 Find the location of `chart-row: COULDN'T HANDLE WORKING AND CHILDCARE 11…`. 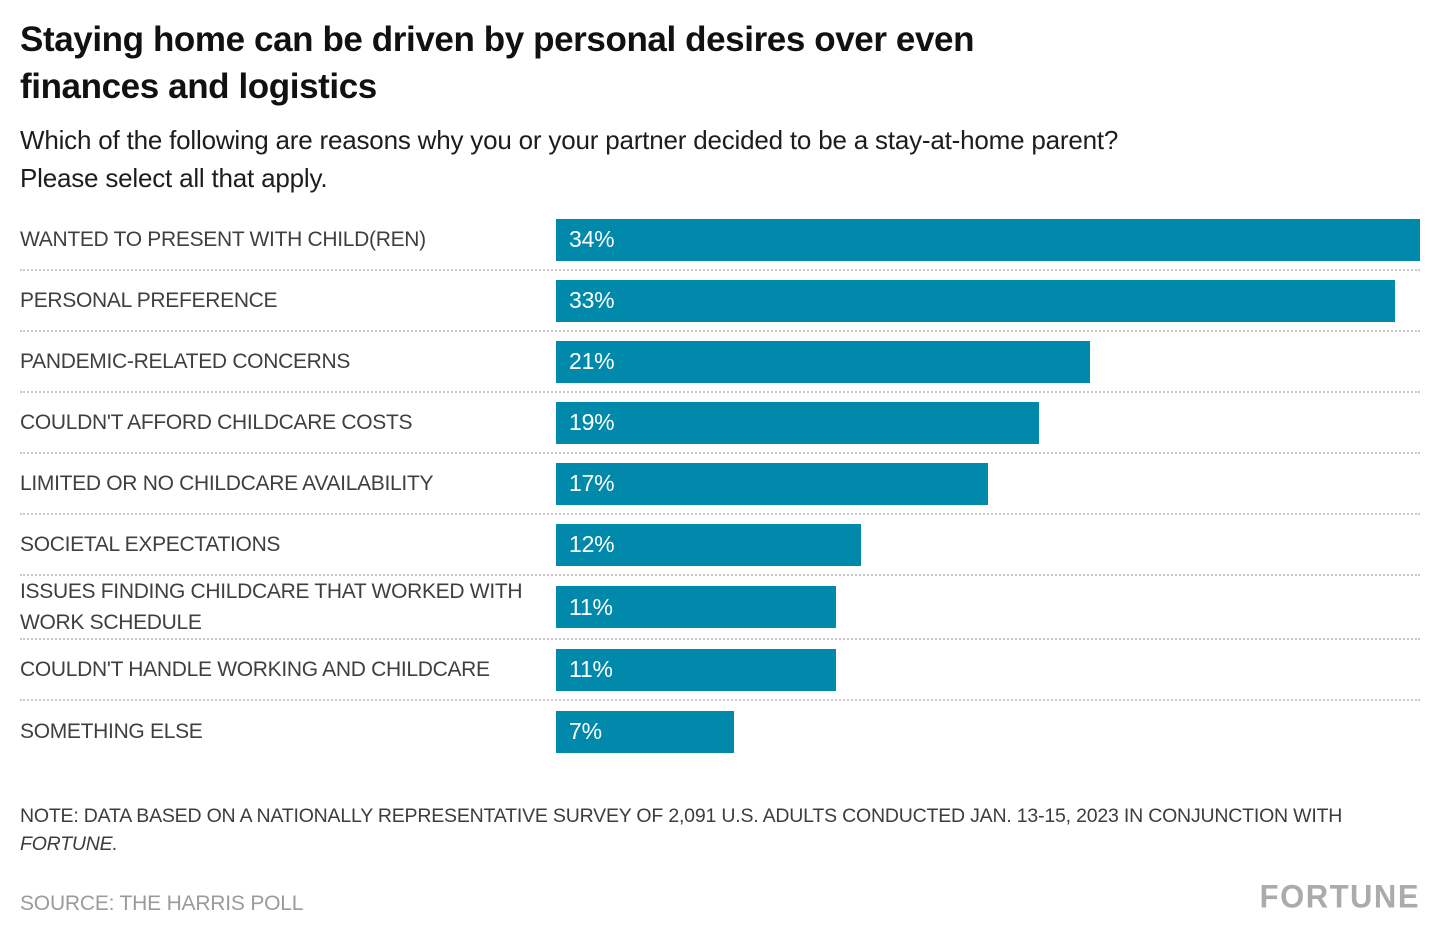

chart-row: COULDN'T HANDLE WORKING AND CHILDCARE 11… is located at coordinates (720, 670).